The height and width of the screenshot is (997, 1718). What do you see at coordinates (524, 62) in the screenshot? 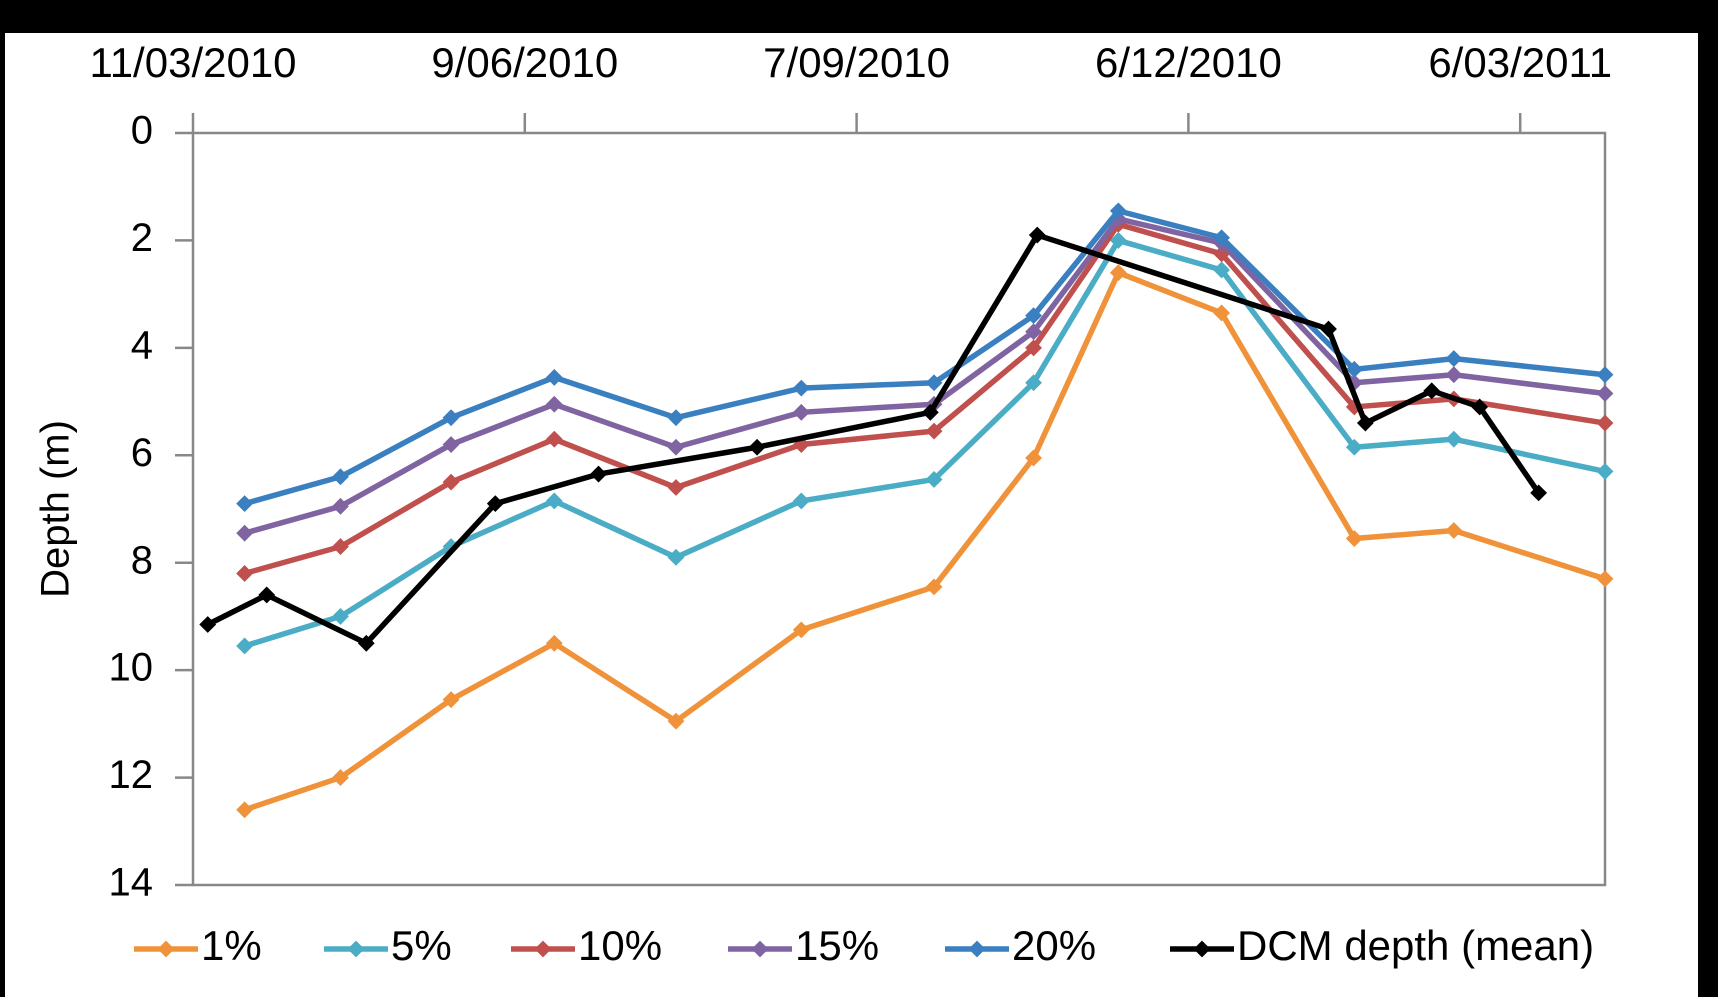
I see `x-tick-label: 9/06/2010` at bounding box center [524, 62].